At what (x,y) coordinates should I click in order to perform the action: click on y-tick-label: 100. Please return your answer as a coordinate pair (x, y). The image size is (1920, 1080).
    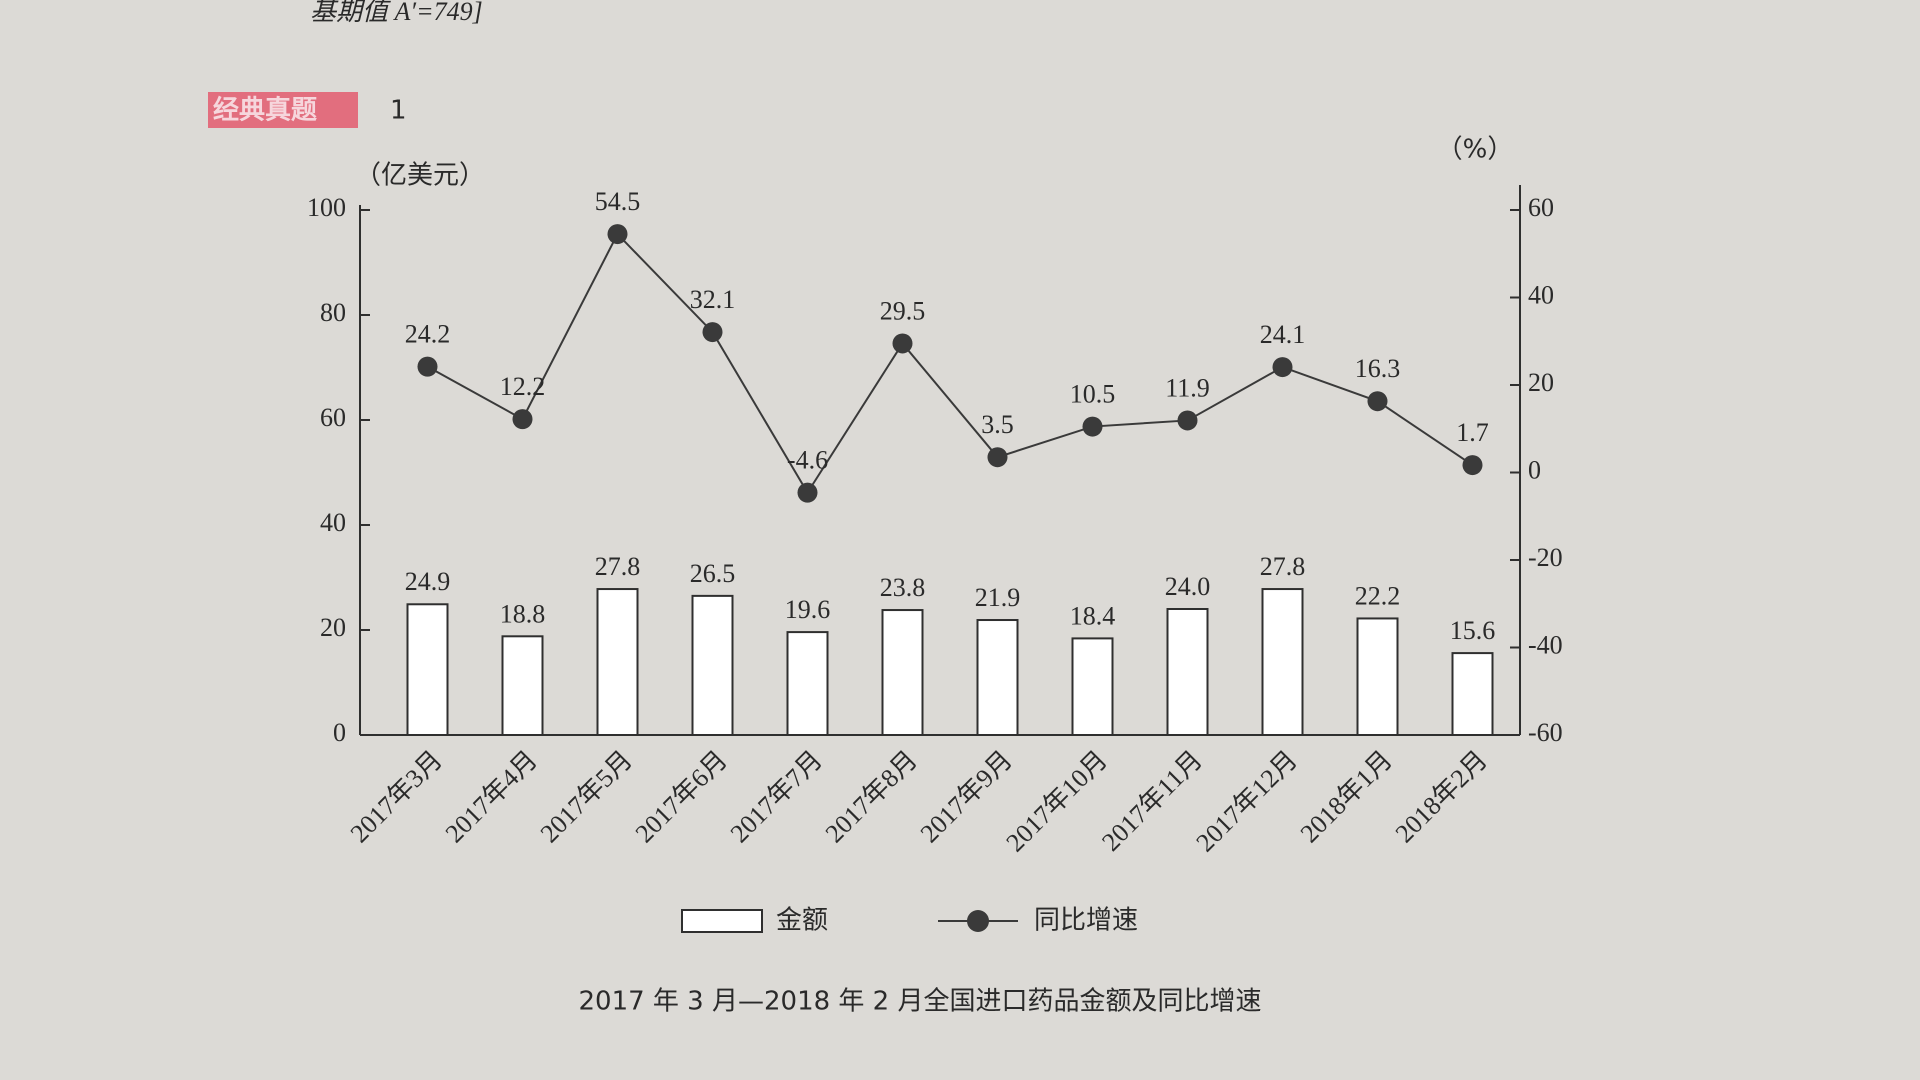
    Looking at the image, I should click on (326, 207).